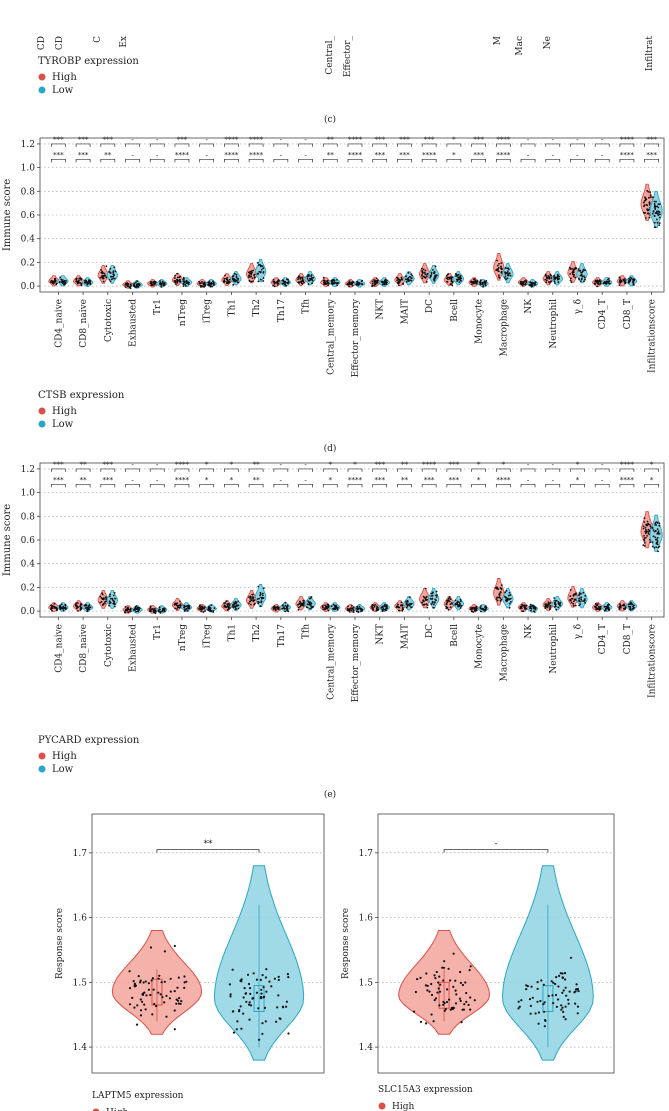  I want to click on top-fragment-axis-label: Ex, so click(124, 42).